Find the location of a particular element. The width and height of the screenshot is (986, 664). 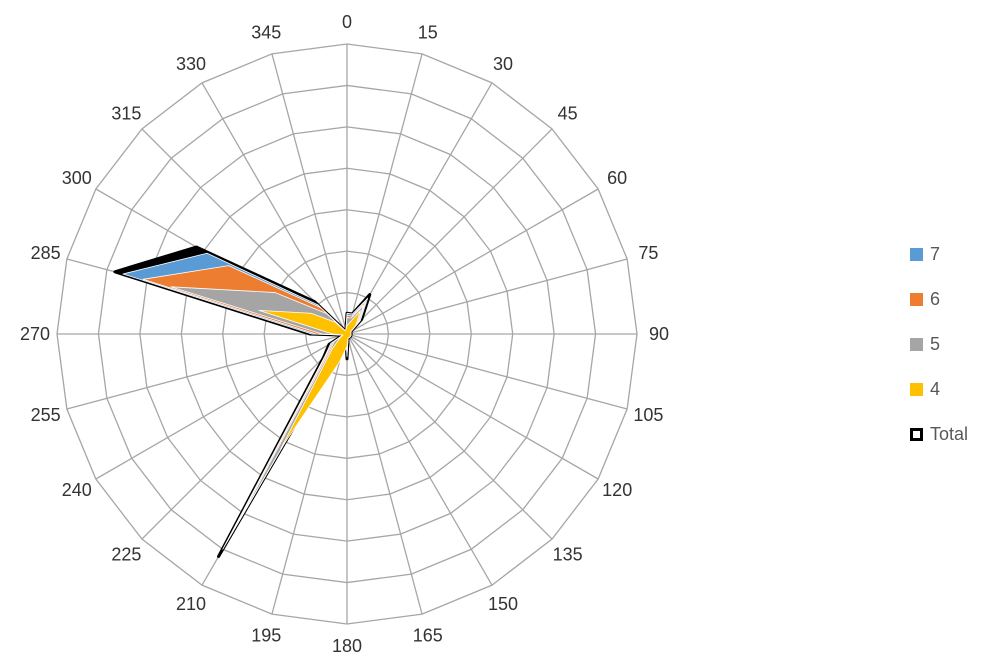

tick-label-30: 30 is located at coordinates (503, 64).